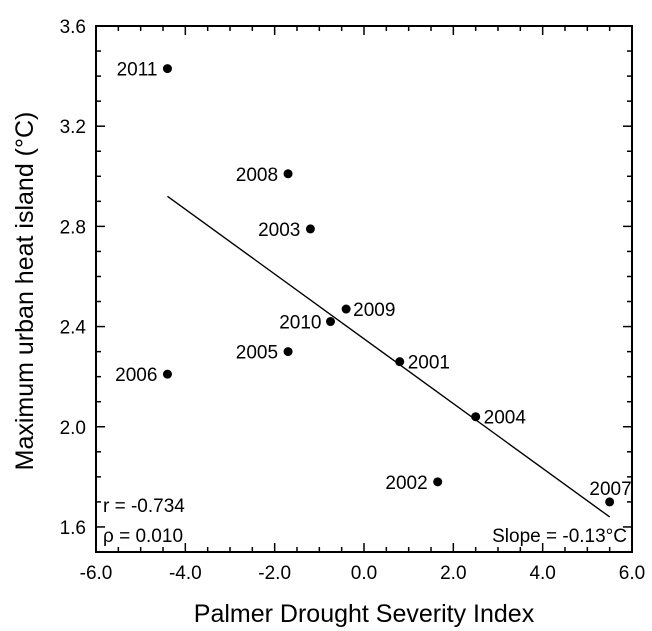 The image size is (652, 631). I want to click on y-tick-label: 3.6, so click(73, 27).